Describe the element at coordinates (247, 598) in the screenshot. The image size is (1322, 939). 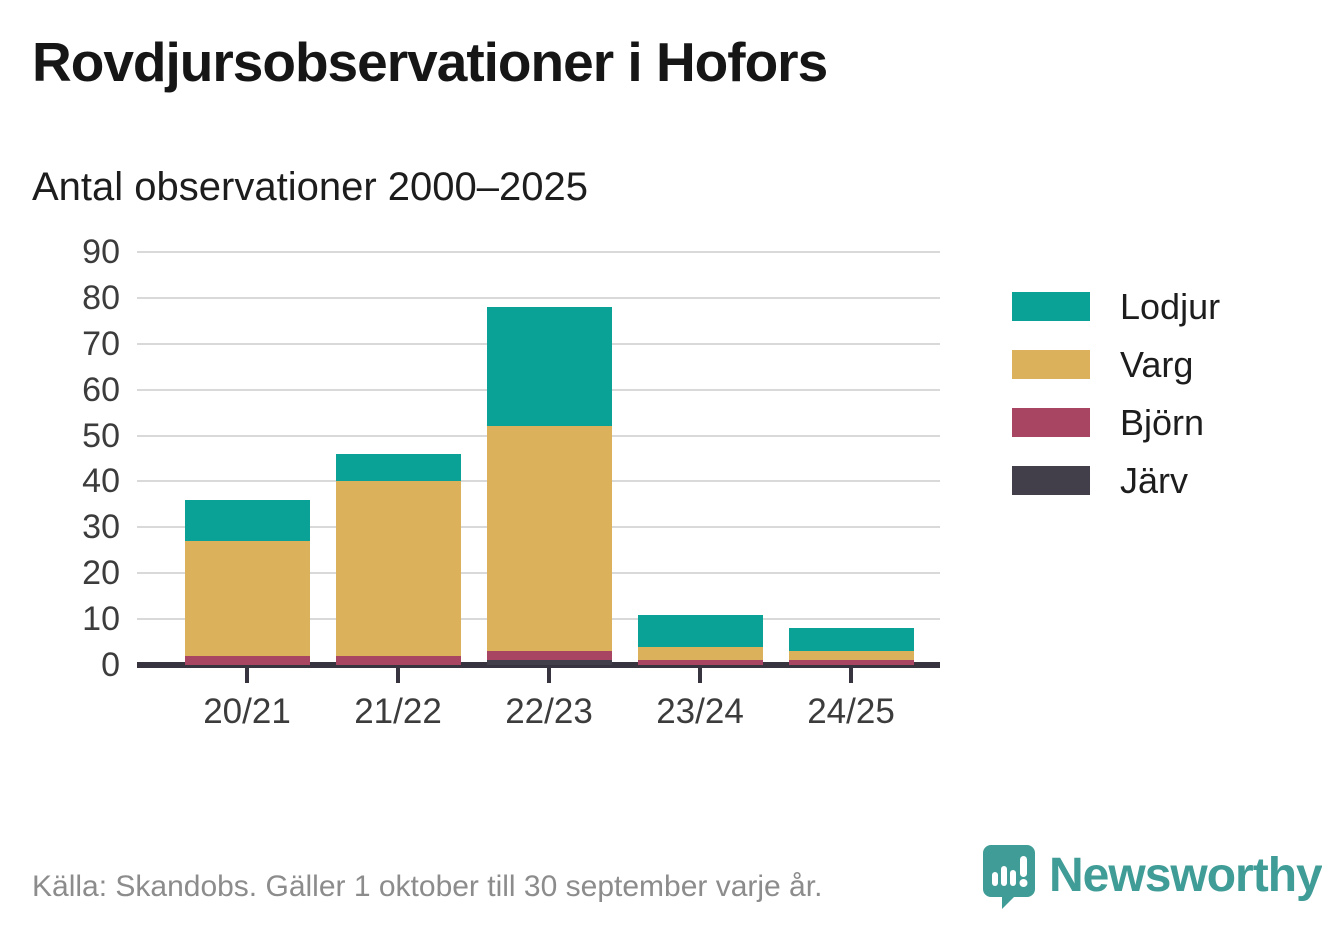
I see `bar-segment-20-21-varg` at that location.